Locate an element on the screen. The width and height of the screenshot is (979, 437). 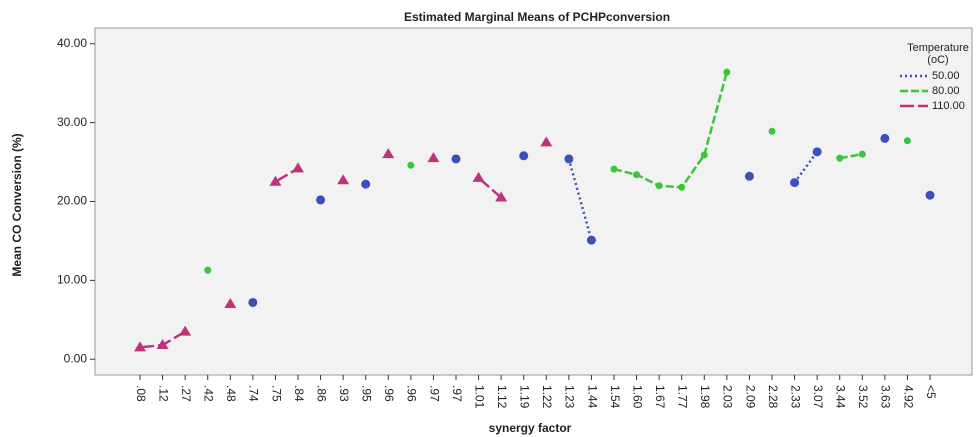
x-tick-label: 2.09 is located at coordinates (750, 397).